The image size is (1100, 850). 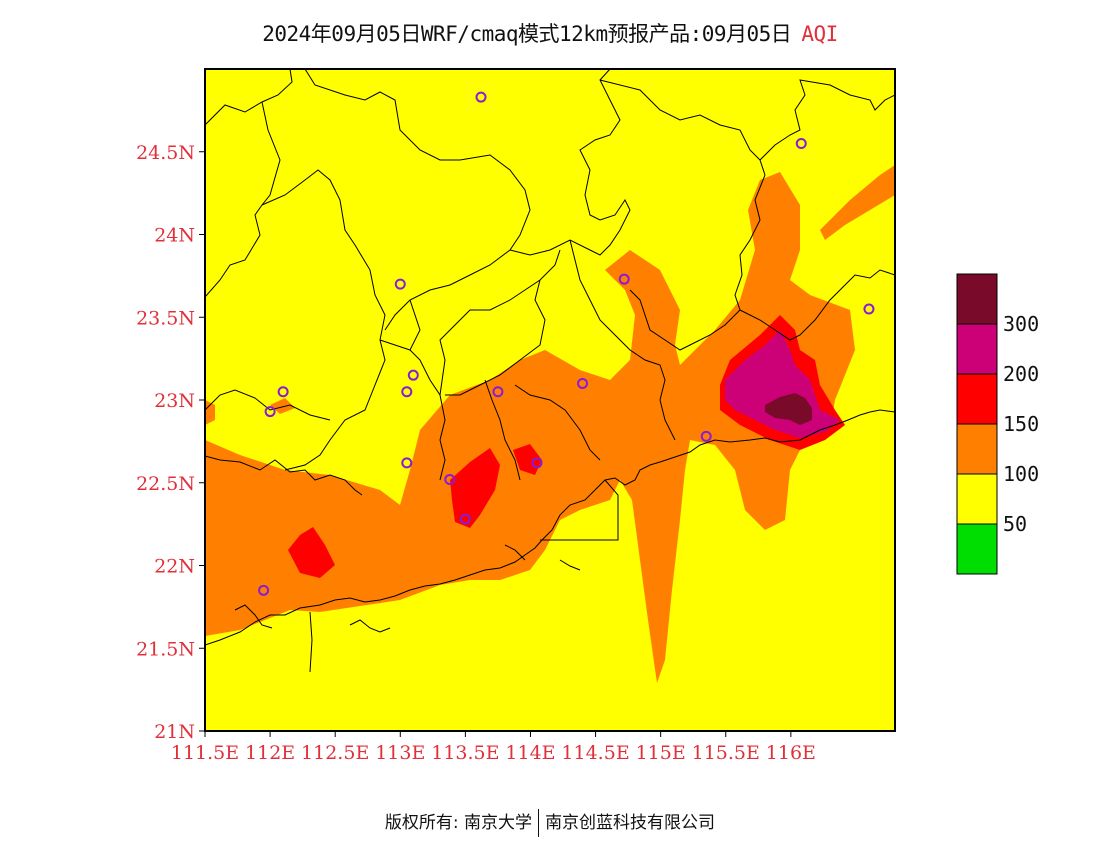 I want to click on x-tick-label: 114.5E, so click(x=595, y=753).